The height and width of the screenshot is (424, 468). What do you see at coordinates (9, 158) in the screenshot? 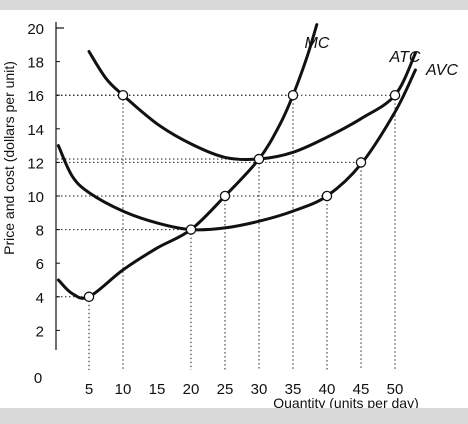
I see `y-axis-title: Price and cost (dollars per unit)` at bounding box center [9, 158].